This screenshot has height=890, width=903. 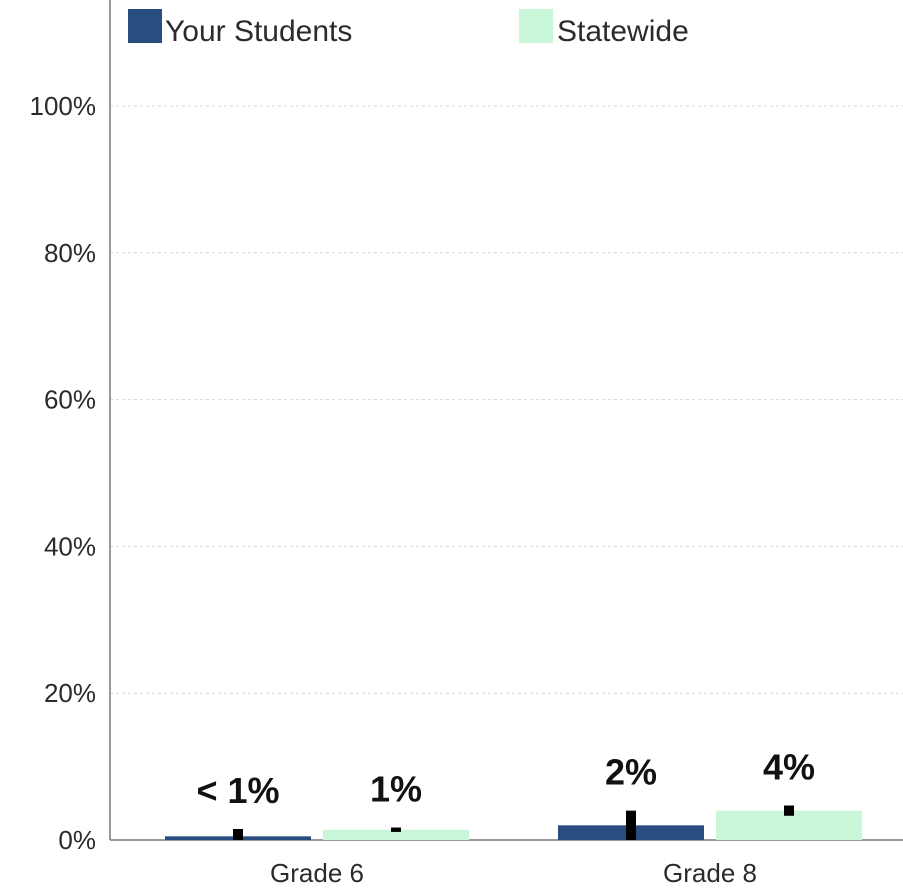 What do you see at coordinates (710, 873) in the screenshot?
I see `x-category-label: Grade 8` at bounding box center [710, 873].